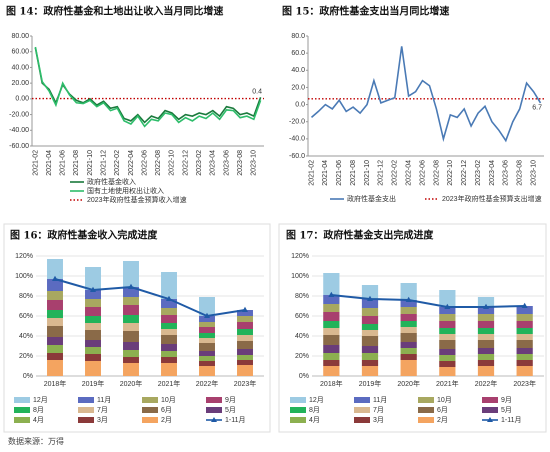  Describe the element at coordinates (478, 173) in the screenshot. I see `x-tick-label: 2023-02` at that location.